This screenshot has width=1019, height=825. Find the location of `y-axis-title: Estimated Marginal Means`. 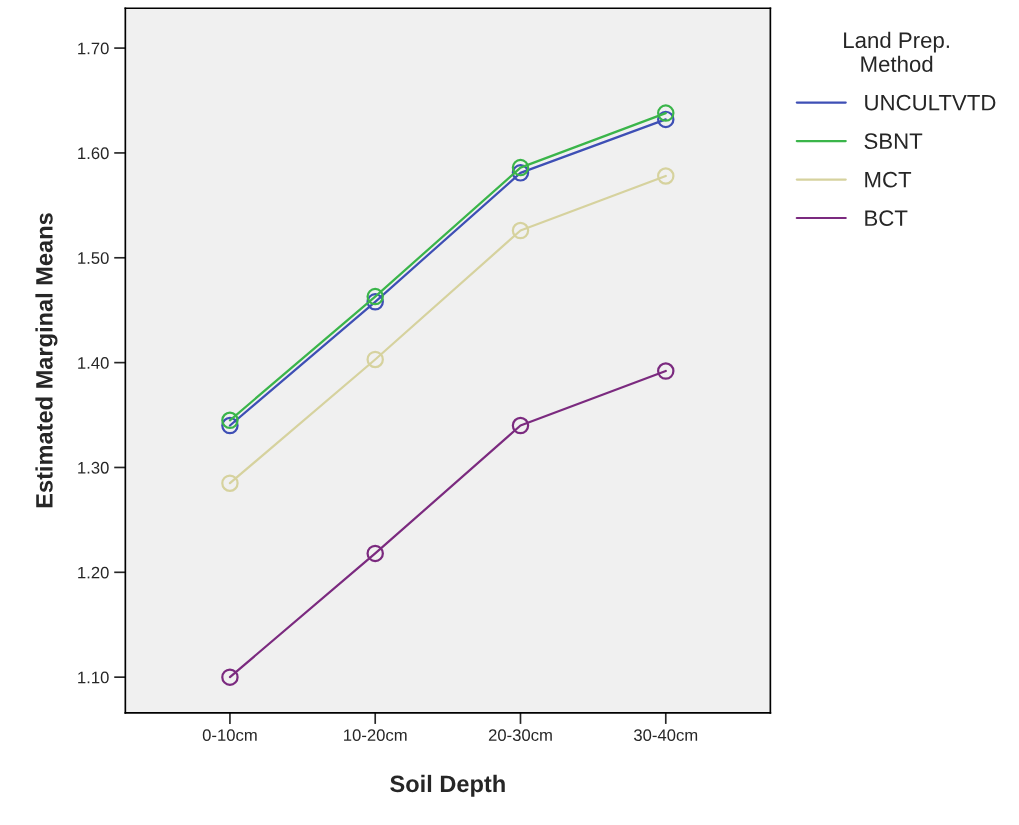

y-axis-title: Estimated Marginal Means is located at coordinates (46, 360).